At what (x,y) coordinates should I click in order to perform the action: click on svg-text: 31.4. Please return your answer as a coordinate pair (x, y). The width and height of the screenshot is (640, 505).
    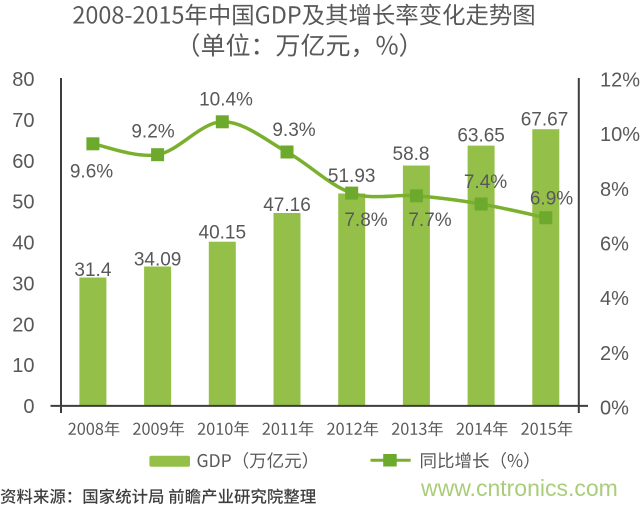
    Looking at the image, I should click on (92, 270).